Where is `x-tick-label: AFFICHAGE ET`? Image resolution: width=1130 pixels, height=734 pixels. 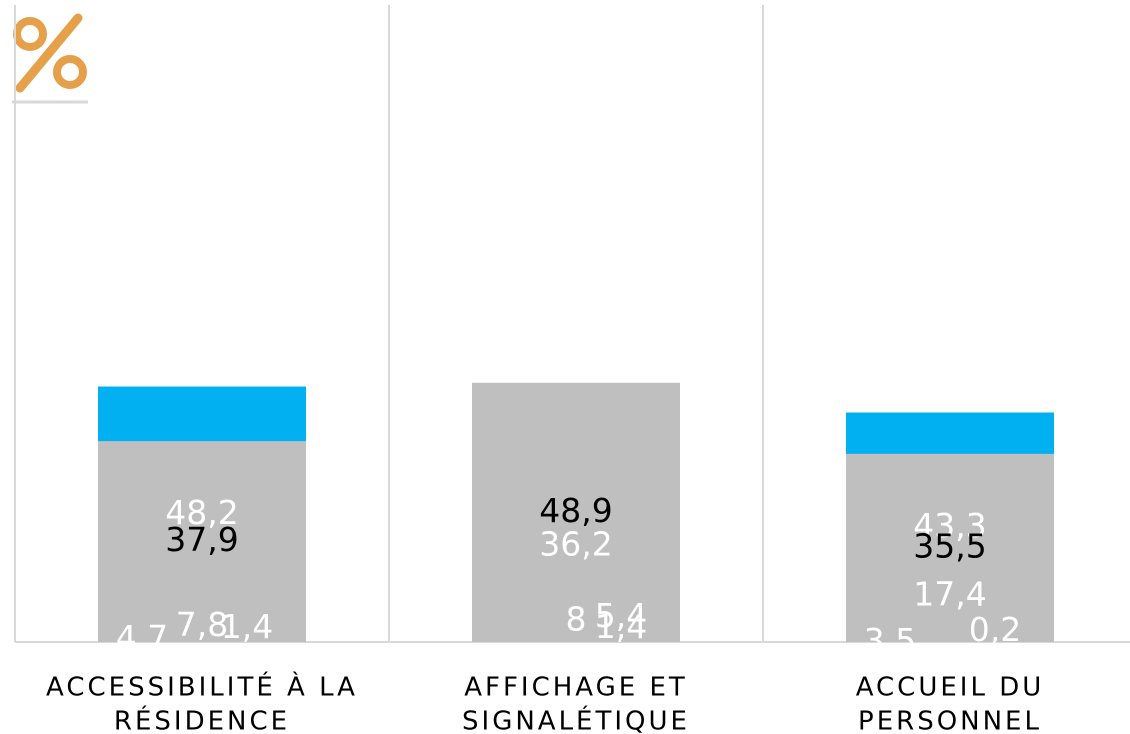
x-tick-label: AFFICHAGE ET is located at coordinates (576, 688).